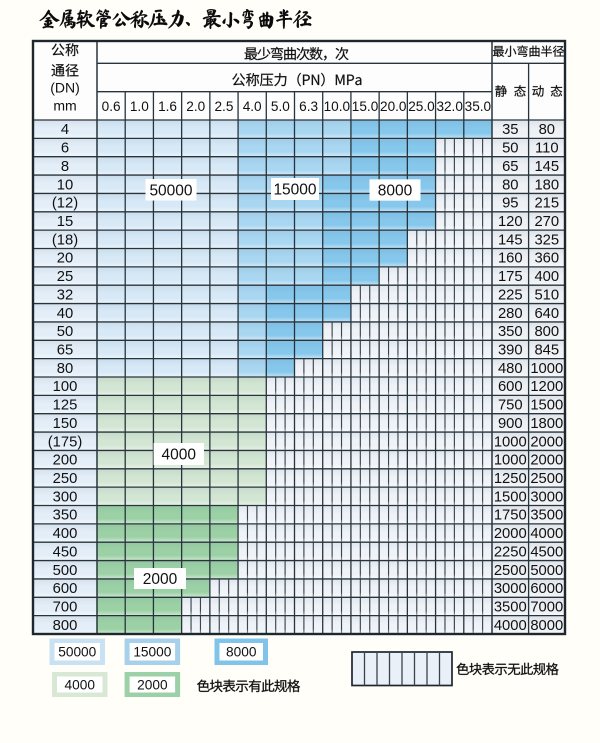 The width and height of the screenshot is (600, 743). I want to click on svg-text: 7000, so click(546, 607).